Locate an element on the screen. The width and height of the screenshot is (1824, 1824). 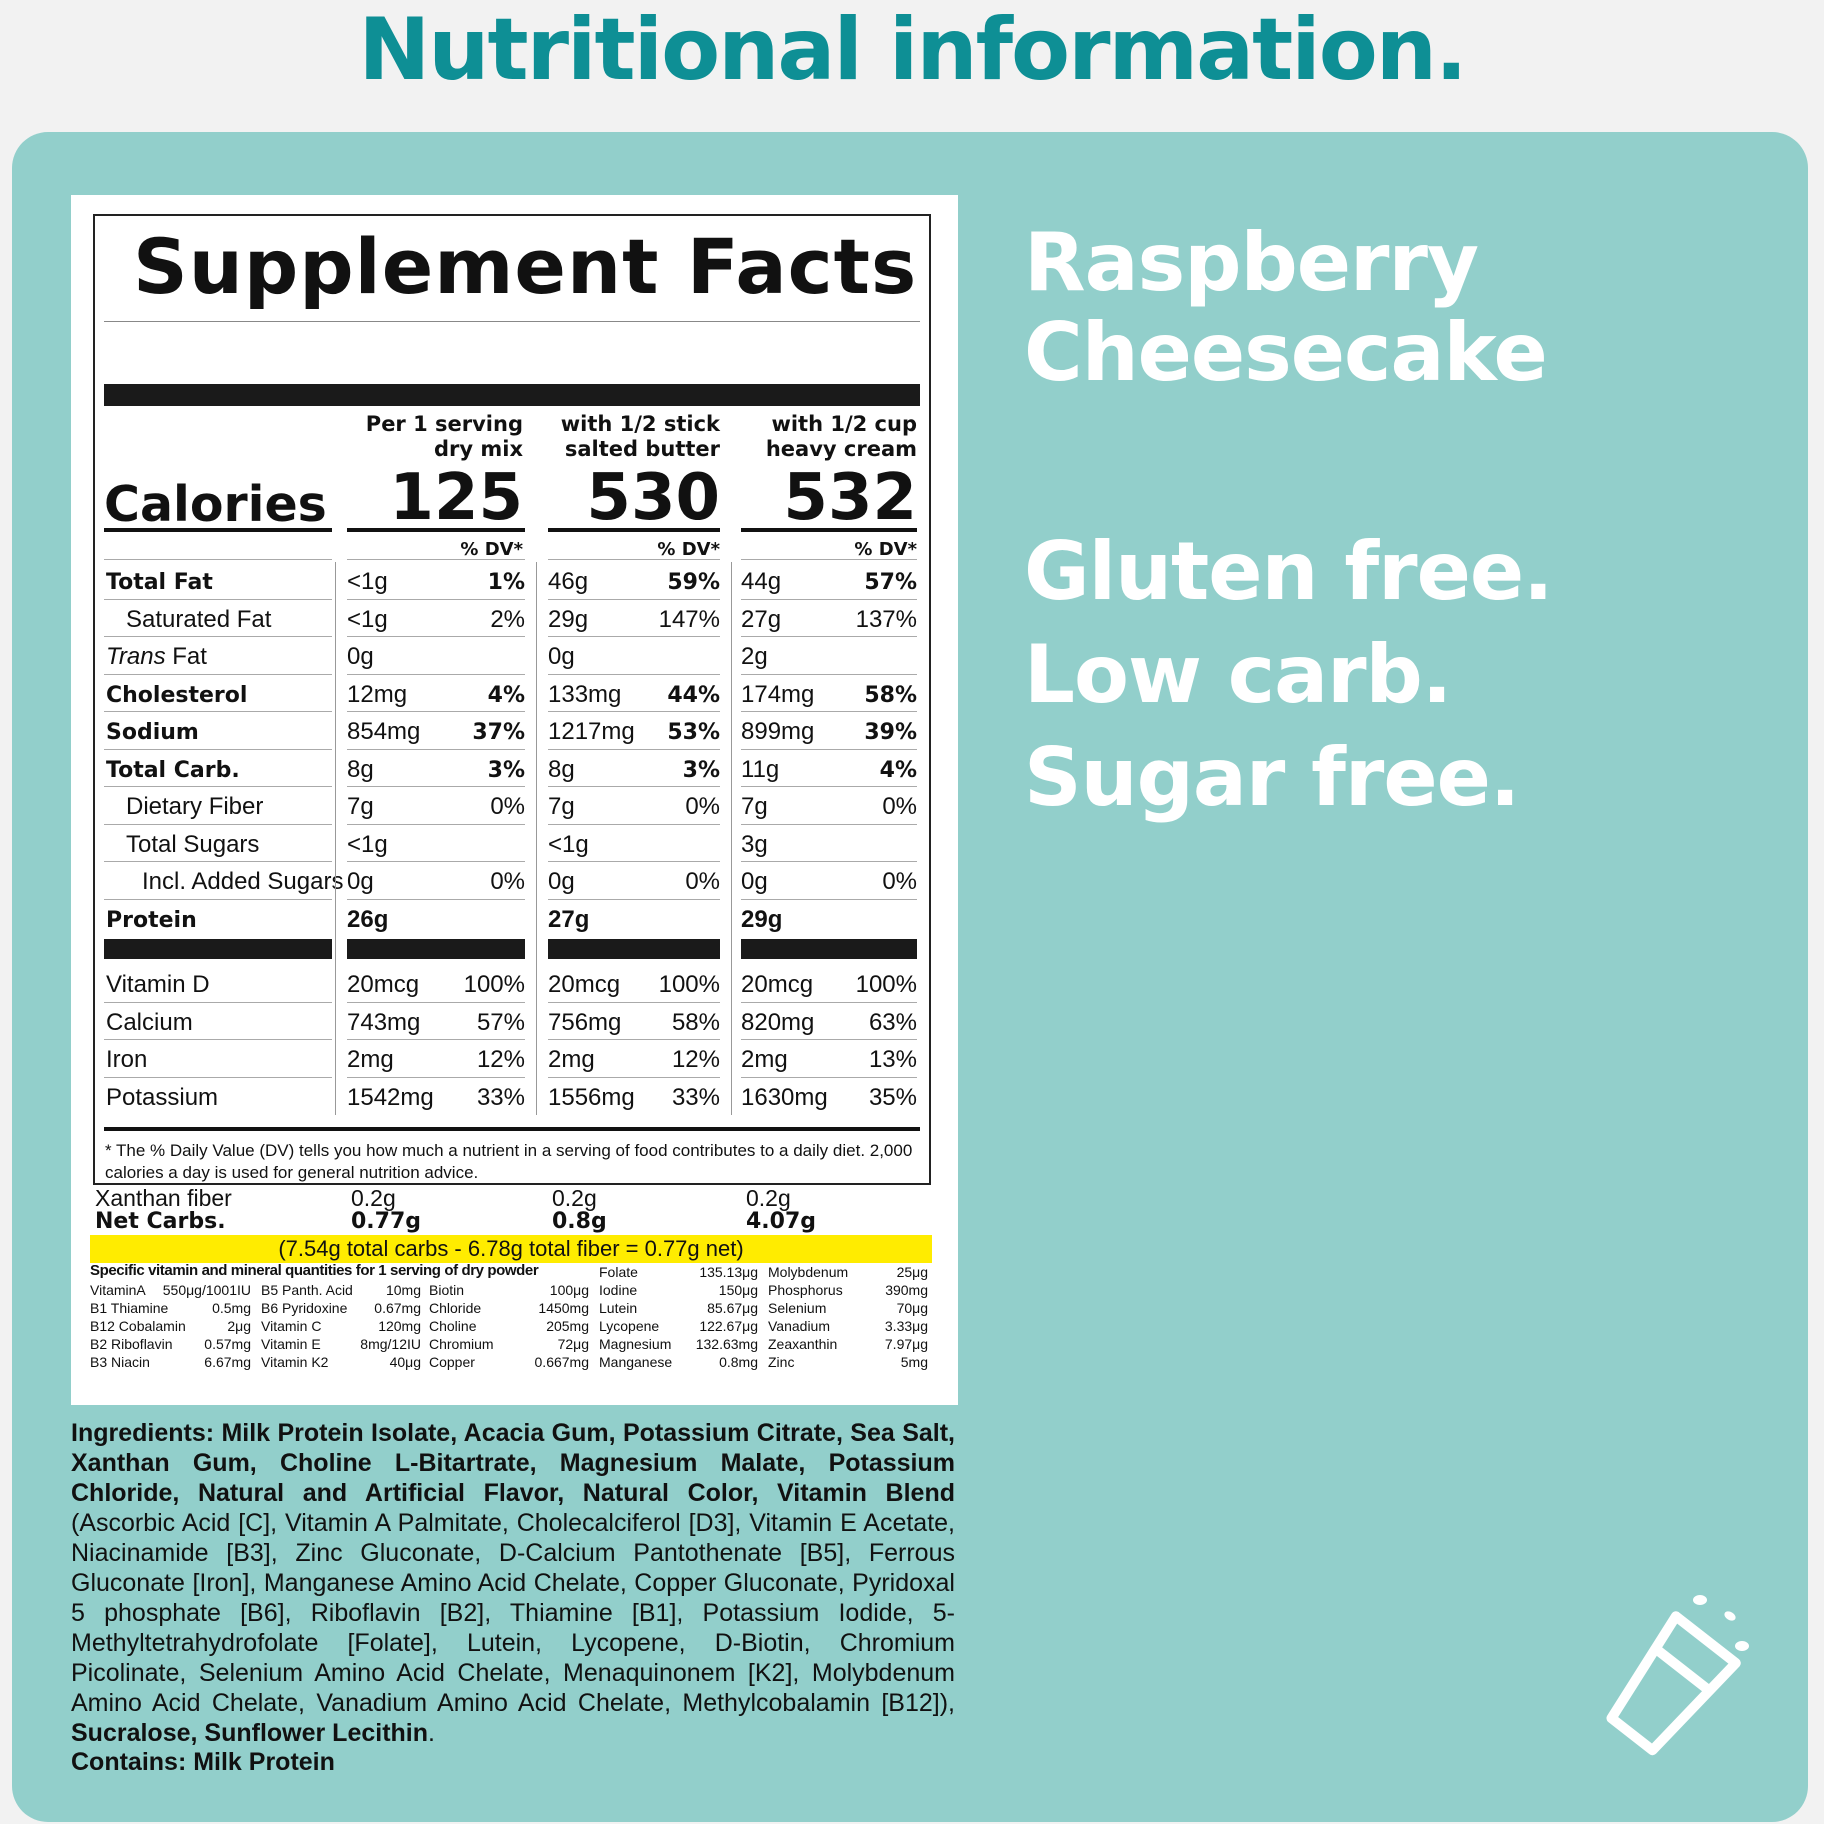
nutrient-quantity: 0.57mg is located at coordinates (227, 1344).